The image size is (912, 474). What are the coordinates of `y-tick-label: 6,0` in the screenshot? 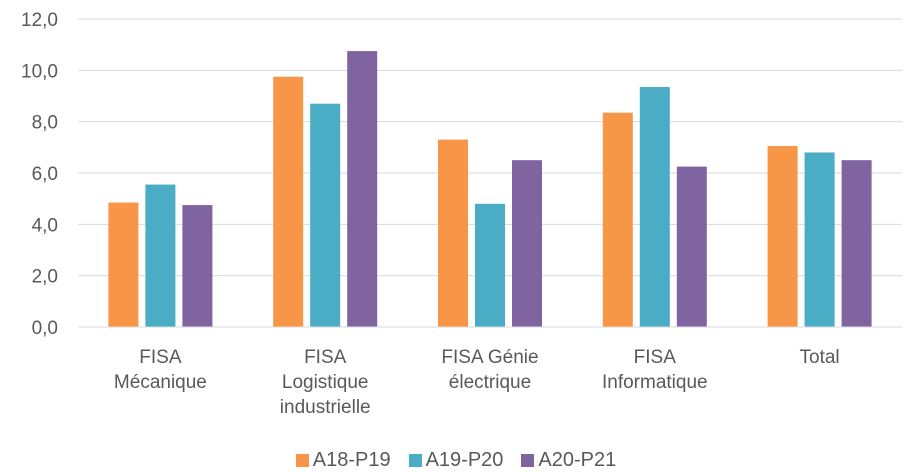 It's located at (45, 174).